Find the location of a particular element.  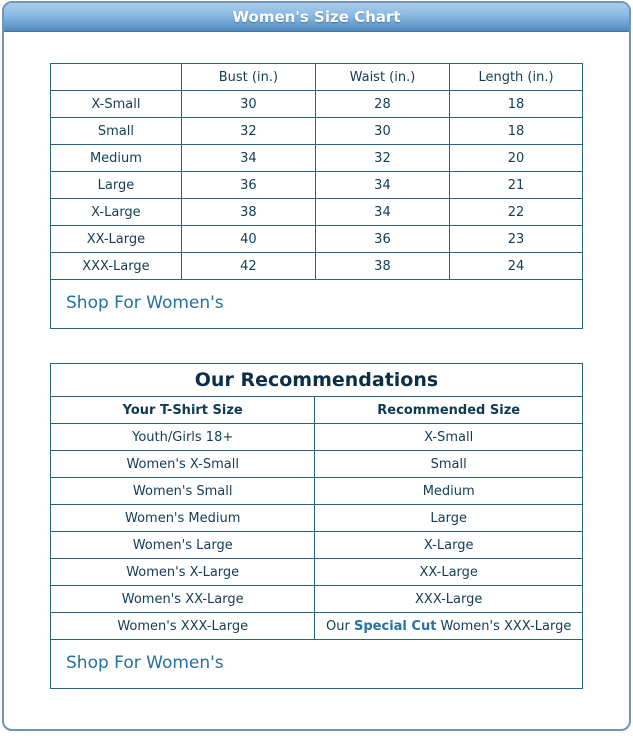

size-row: X-Small 30 28 18 is located at coordinates (317, 104).